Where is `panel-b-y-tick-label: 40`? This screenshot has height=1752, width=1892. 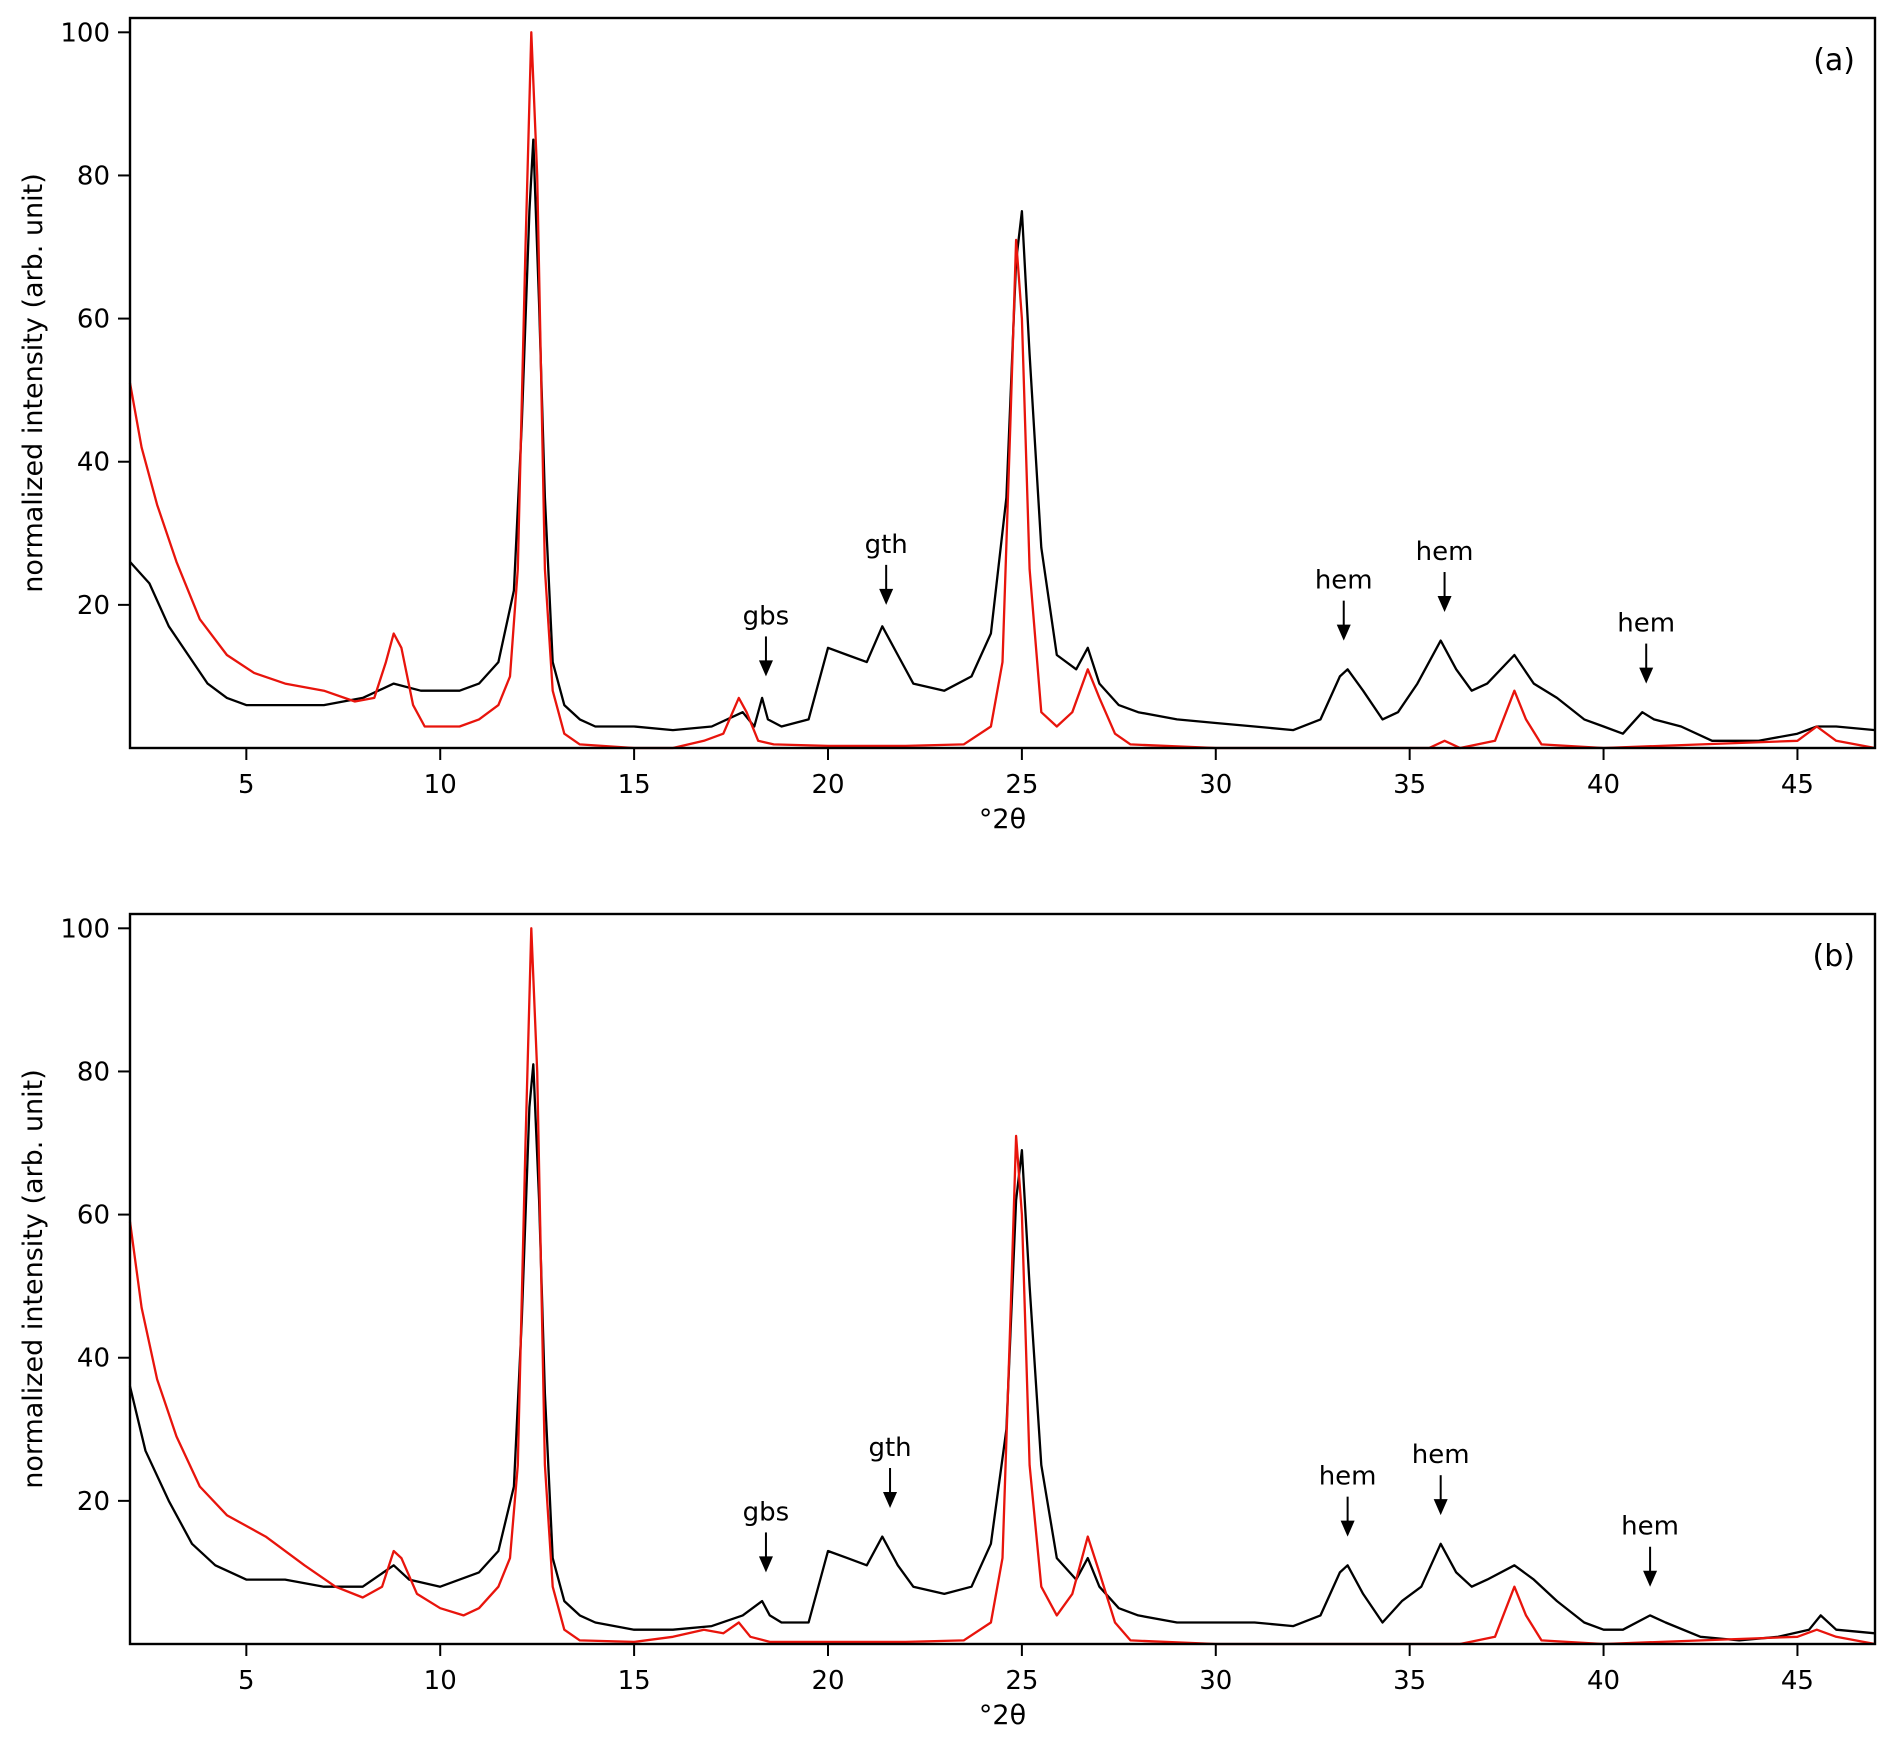
panel-b-y-tick-label: 40 is located at coordinates (93, 1359).